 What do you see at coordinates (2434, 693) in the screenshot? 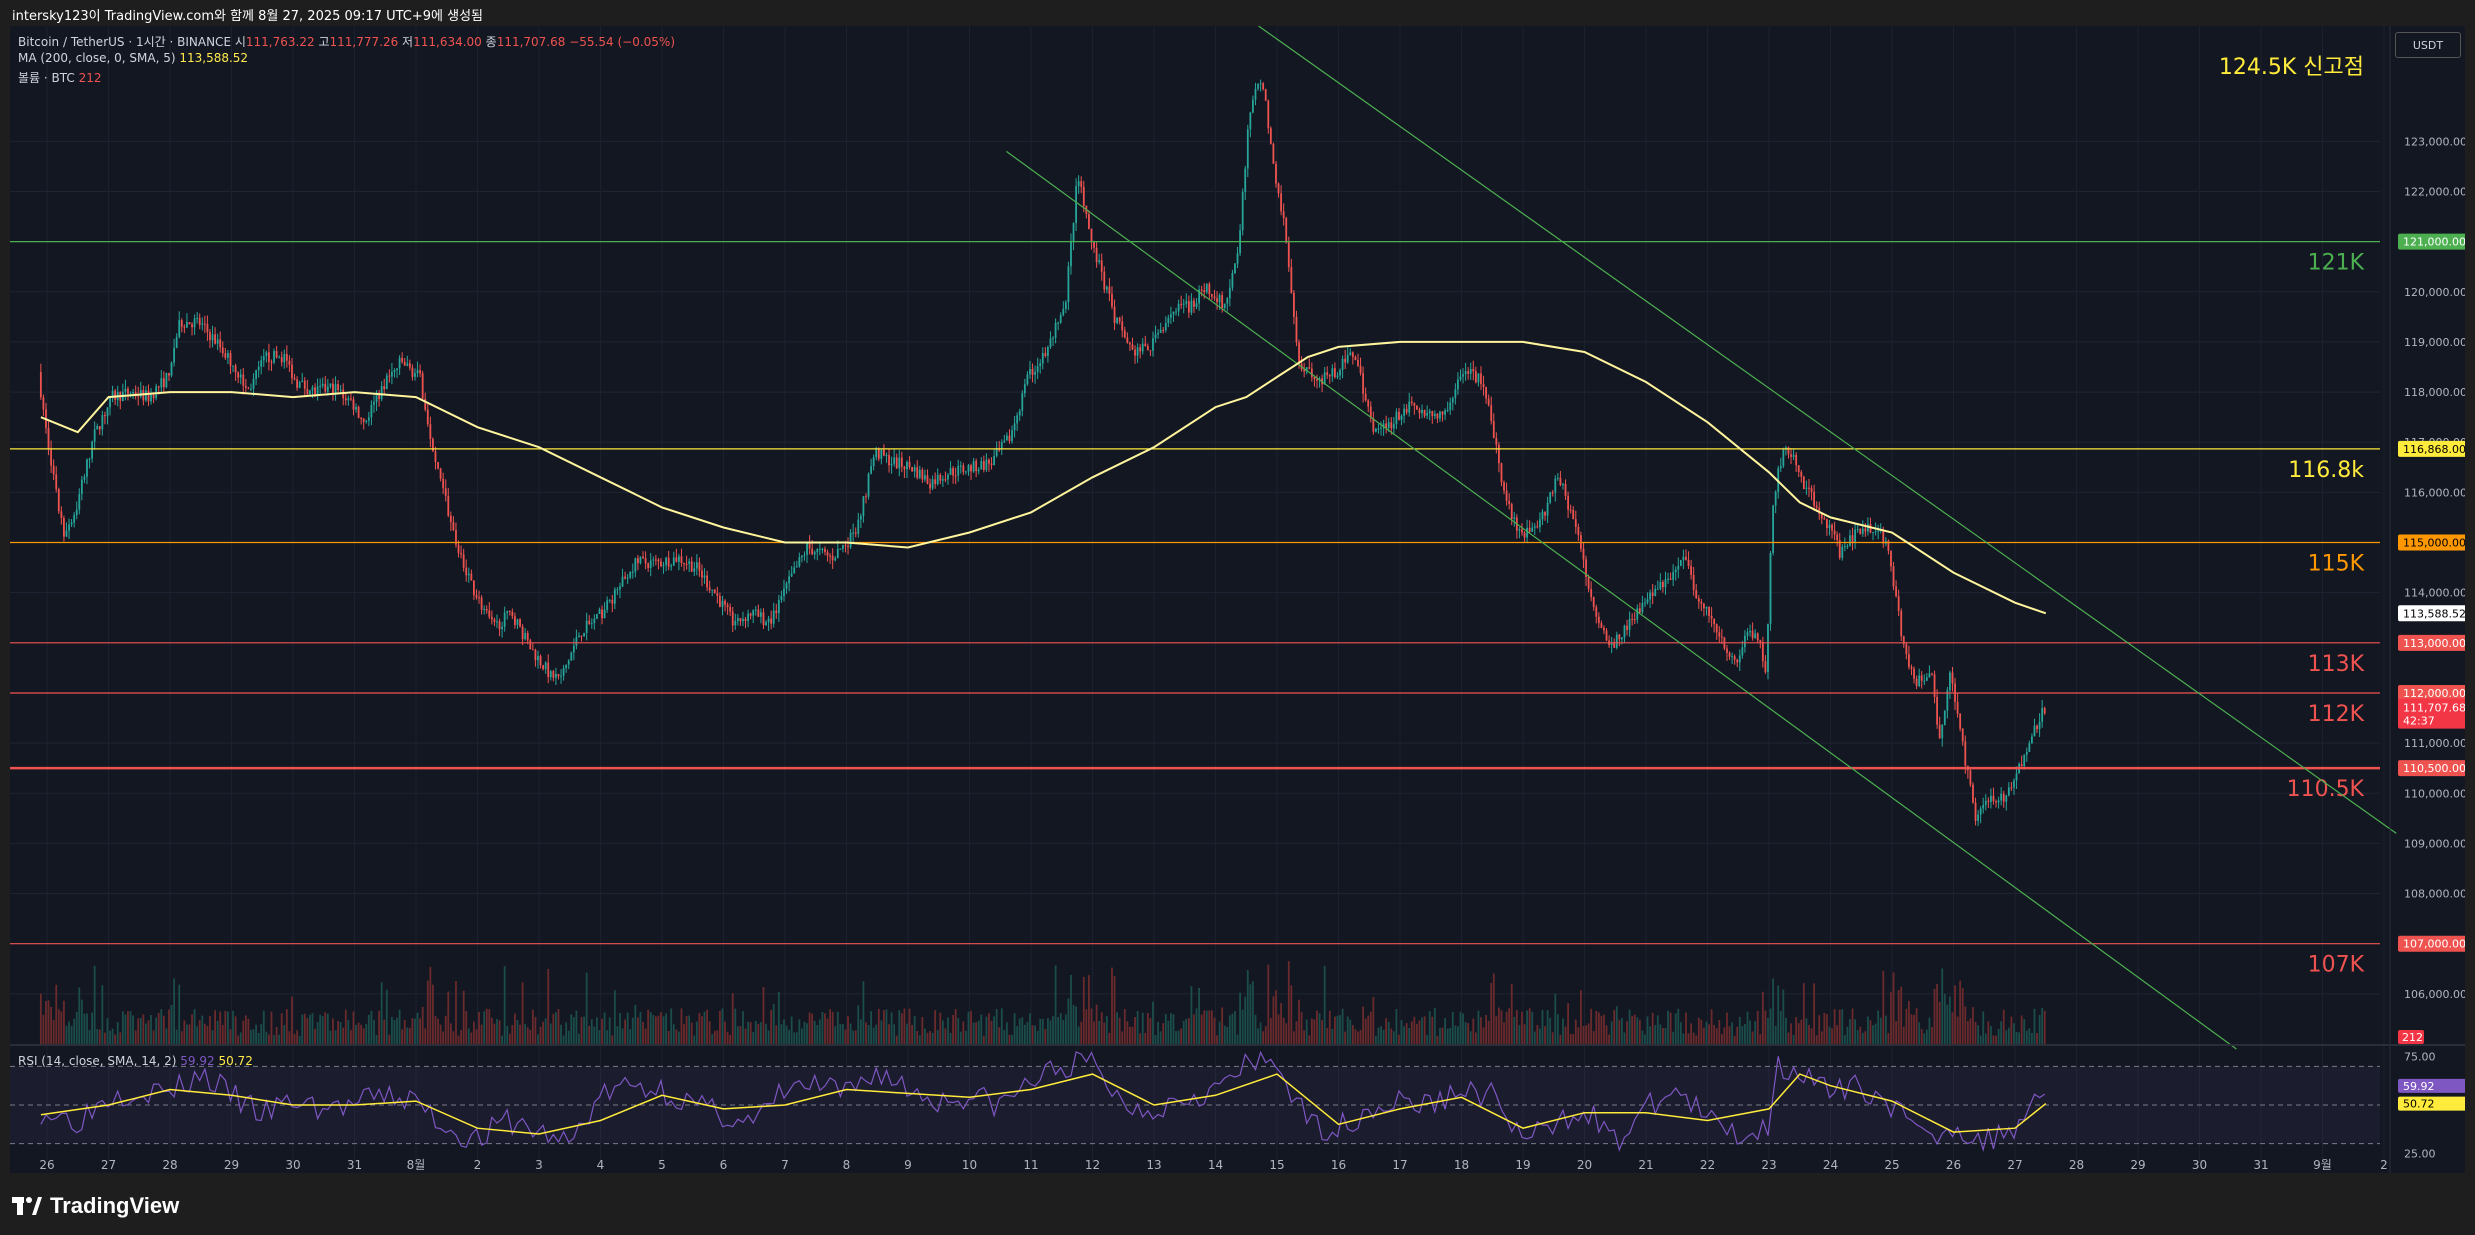
I see `level-axis-tag: 112,000.00` at bounding box center [2434, 693].